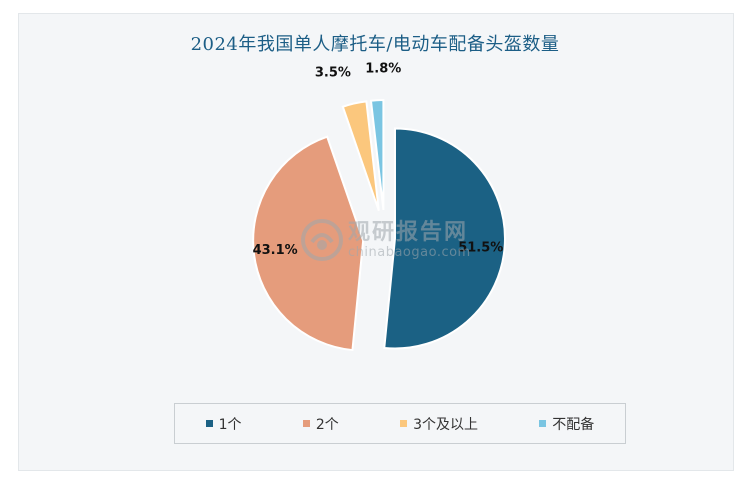 This screenshot has width=750, height=482. I want to click on legend-label: 1个, so click(230, 424).